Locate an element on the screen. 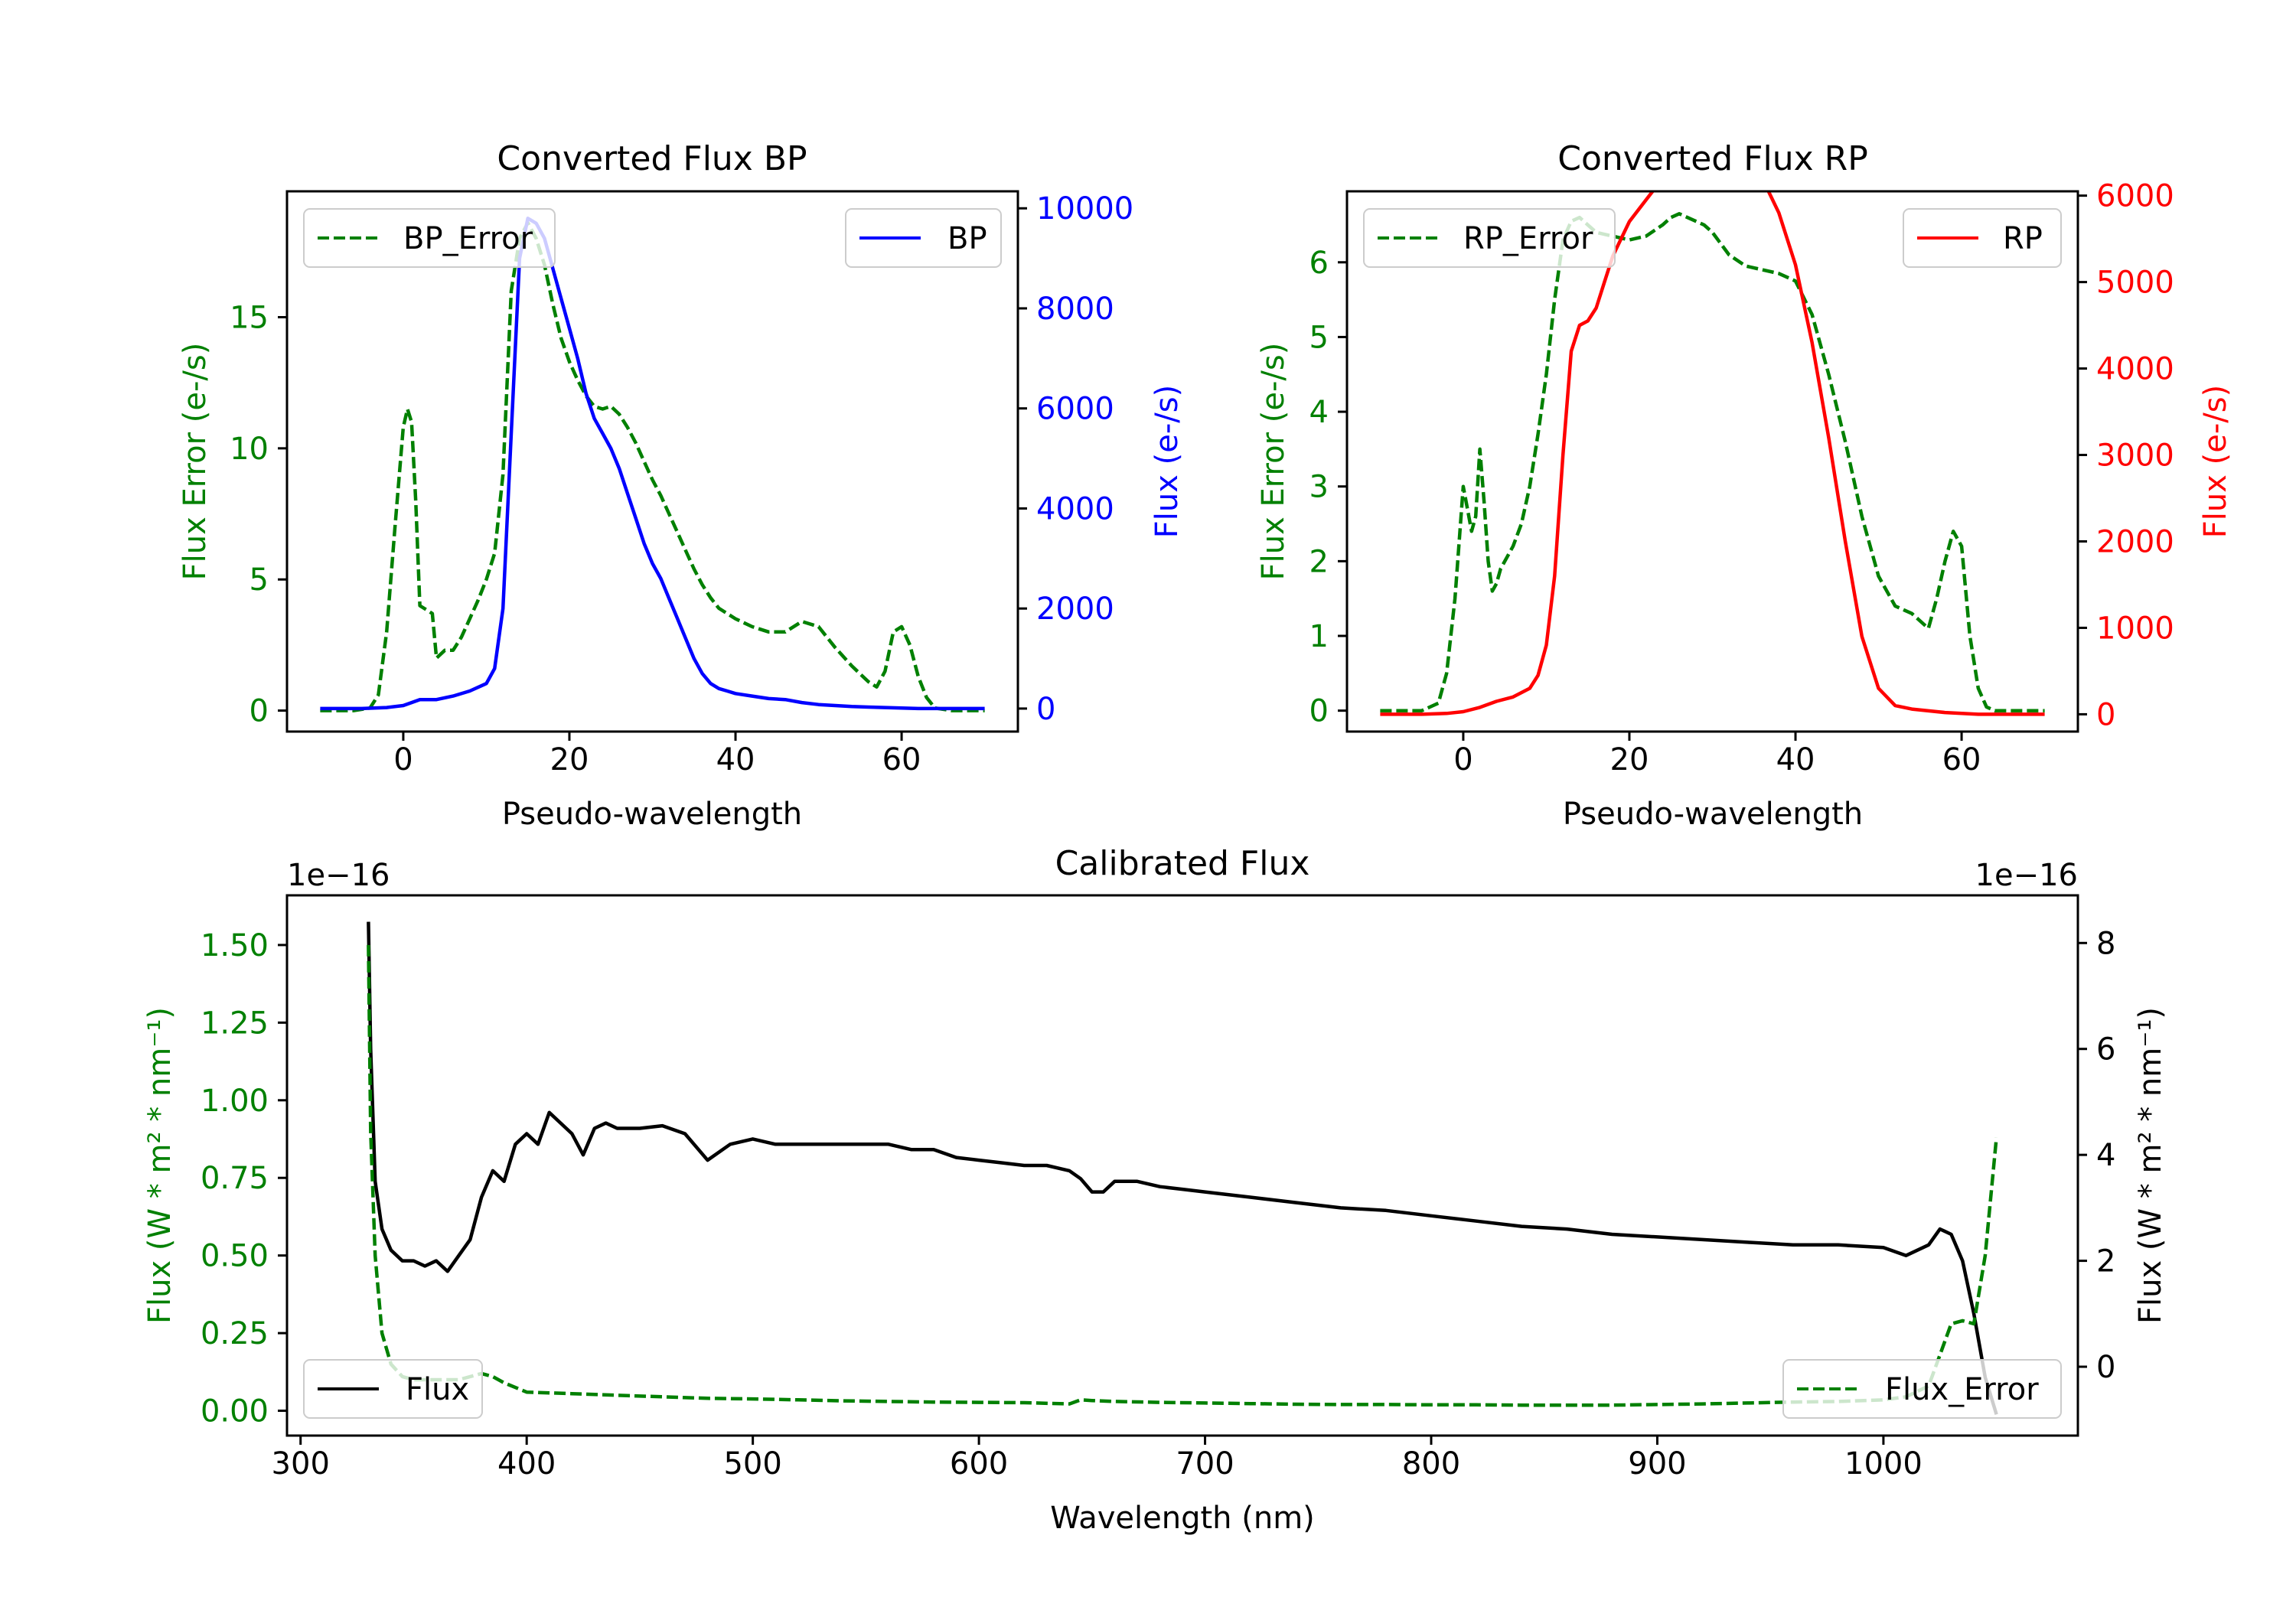 This screenshot has height=1607, width=2296. cal-x-tick-label: 600 is located at coordinates (979, 1464).